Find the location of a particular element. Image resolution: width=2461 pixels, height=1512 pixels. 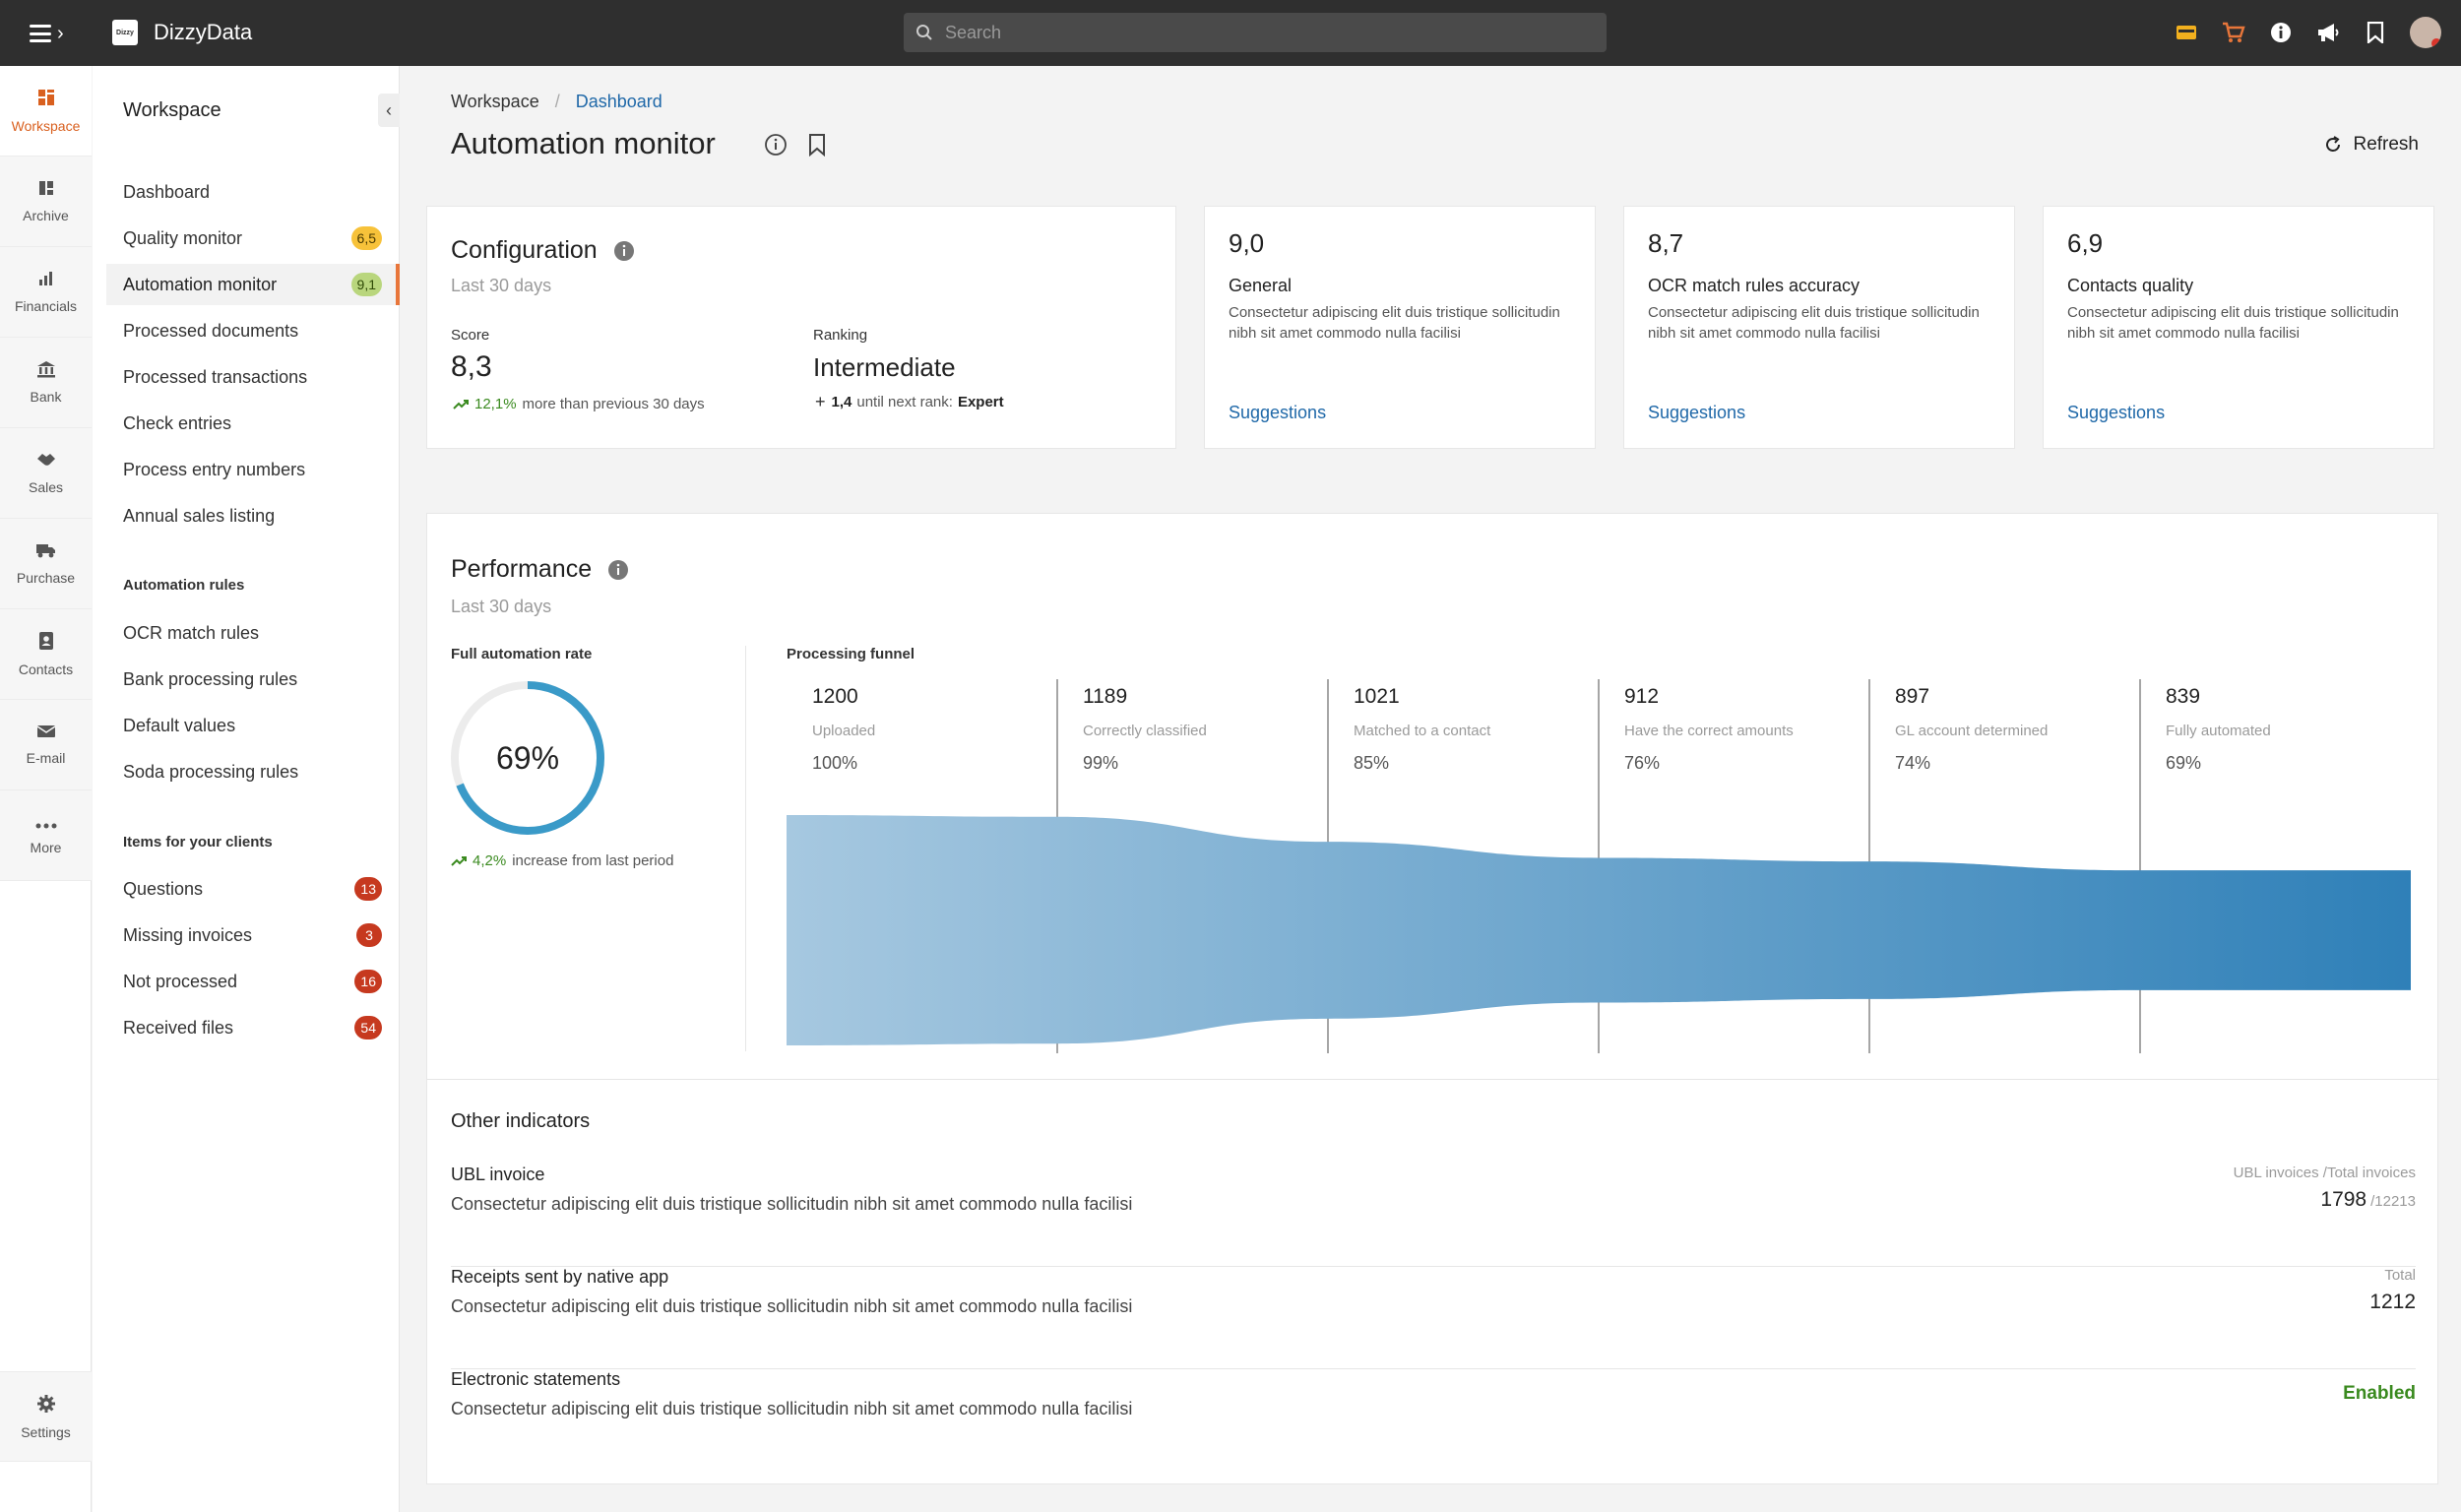

rail-item-purchase: Purchase is located at coordinates (46, 564).